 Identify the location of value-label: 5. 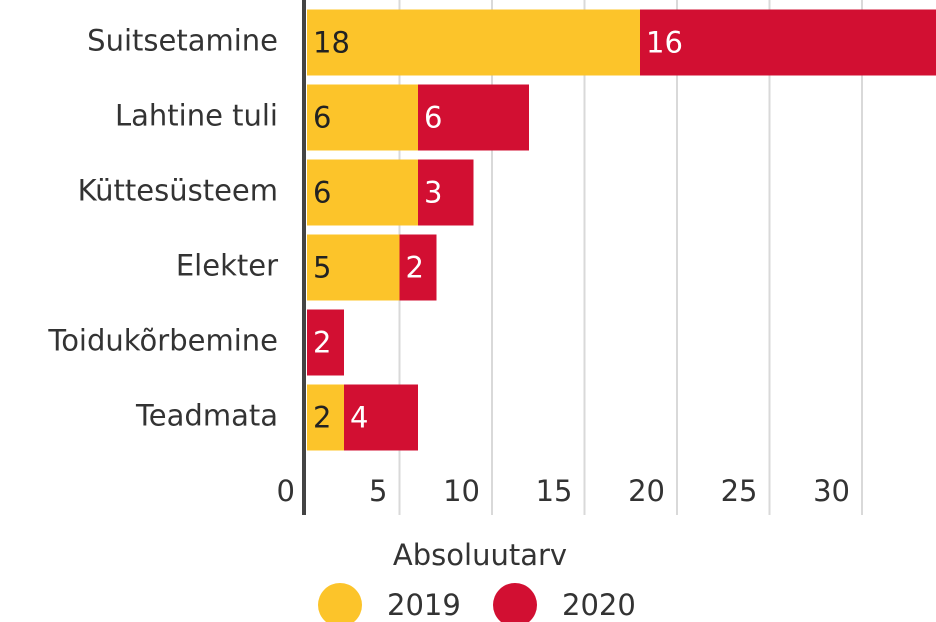
(322, 268).